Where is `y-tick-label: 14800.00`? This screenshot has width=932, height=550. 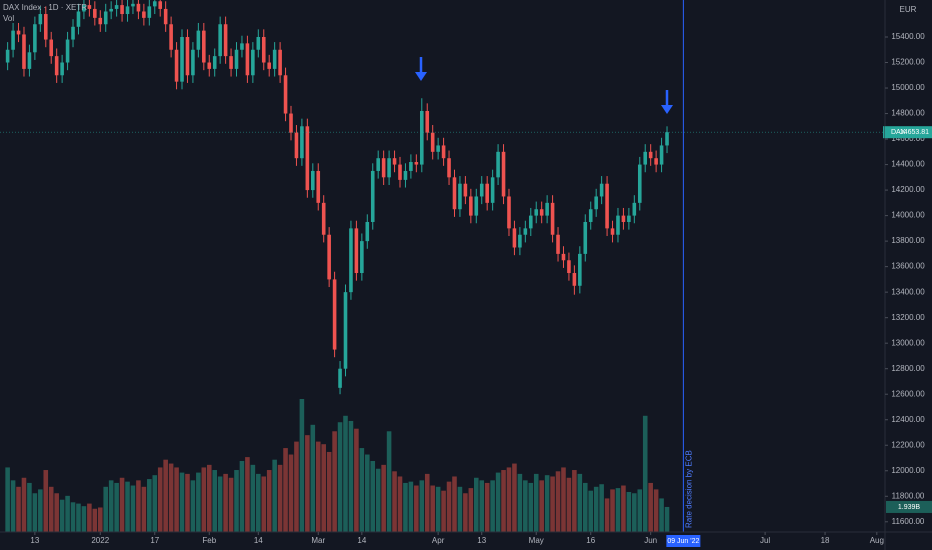
y-tick-label: 14800.00 is located at coordinates (908, 113).